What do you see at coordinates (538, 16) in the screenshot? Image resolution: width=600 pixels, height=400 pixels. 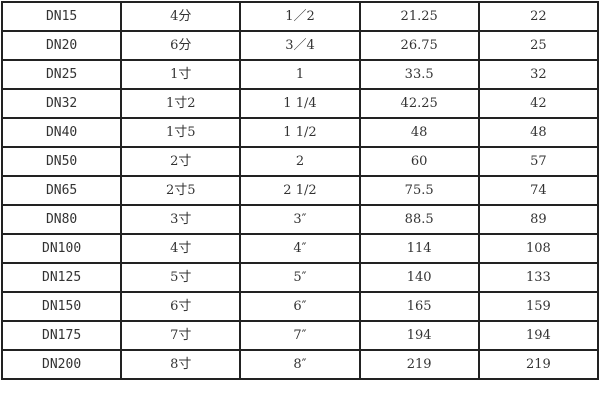 I see `cell-outer-diameter-b: 22` at bounding box center [538, 16].